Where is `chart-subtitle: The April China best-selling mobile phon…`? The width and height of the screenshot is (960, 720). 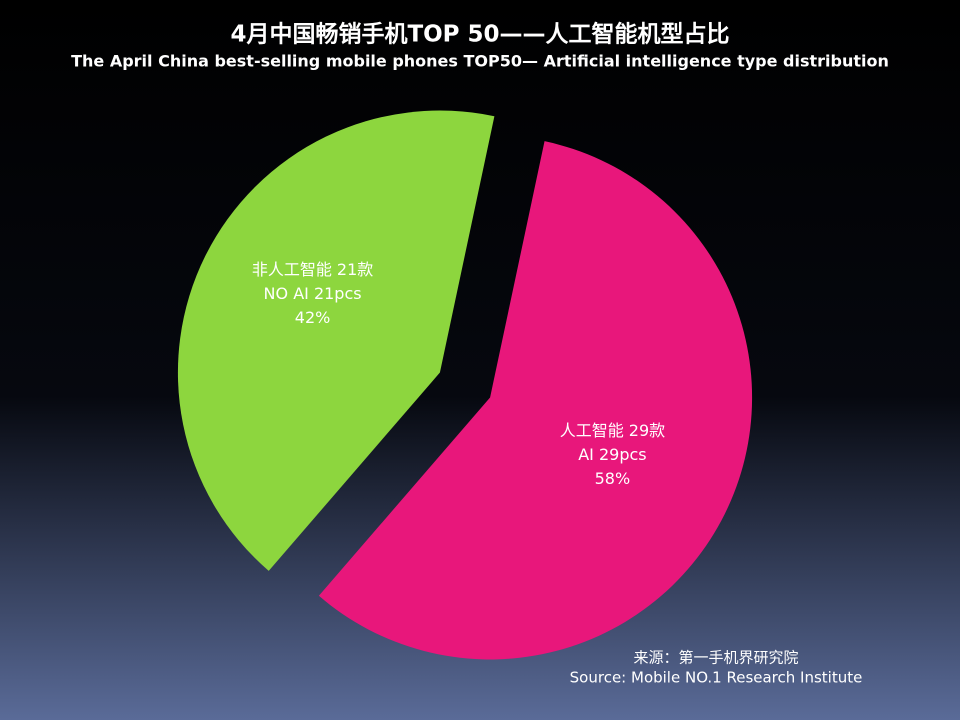
chart-subtitle: The April China best-selling mobile phon… is located at coordinates (480, 61).